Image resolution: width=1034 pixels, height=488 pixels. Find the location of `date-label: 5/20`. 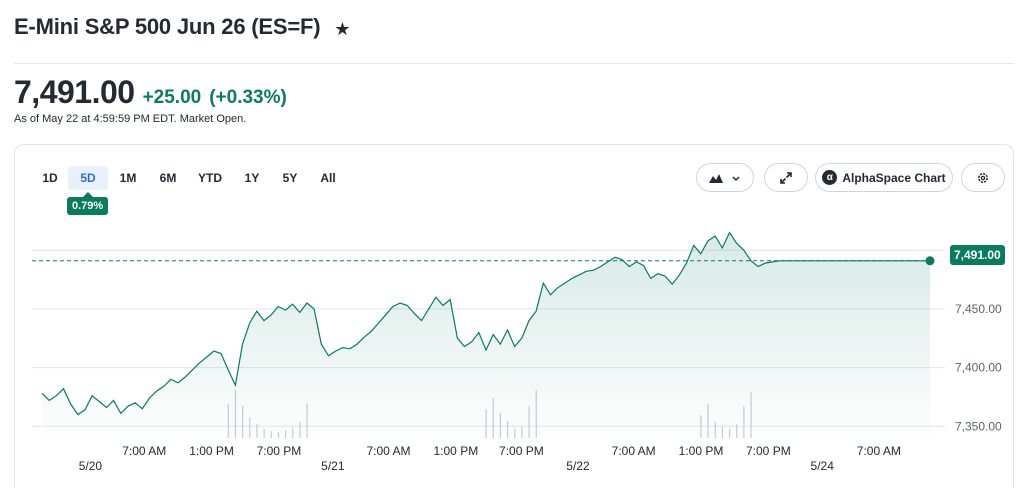

date-label: 5/20 is located at coordinates (91, 466).